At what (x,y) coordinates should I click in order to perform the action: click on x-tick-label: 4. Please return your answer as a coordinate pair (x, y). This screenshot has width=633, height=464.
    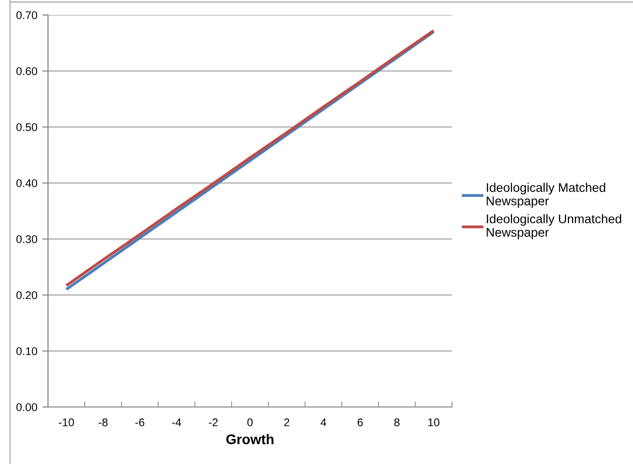
    Looking at the image, I should click on (323, 422).